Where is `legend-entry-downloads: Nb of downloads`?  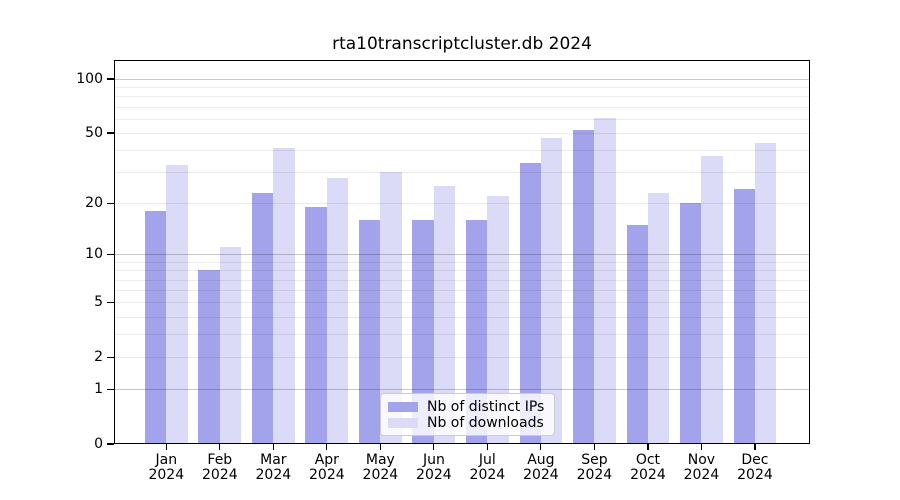 legend-entry-downloads: Nb of downloads is located at coordinates (466, 423).